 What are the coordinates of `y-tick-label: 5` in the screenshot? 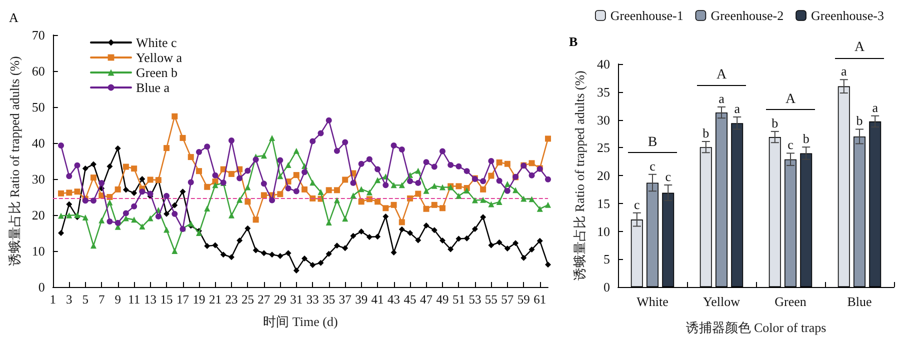 It's located at (607, 259).